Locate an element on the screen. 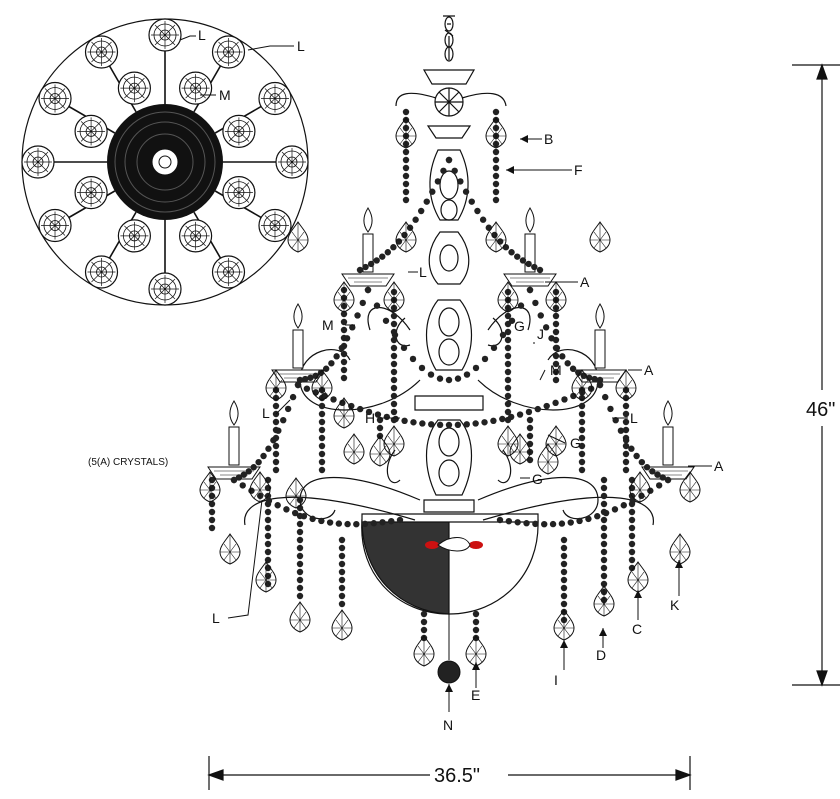 The width and height of the screenshot is (840, 799). top-view: L L M is located at coordinates (165, 162).